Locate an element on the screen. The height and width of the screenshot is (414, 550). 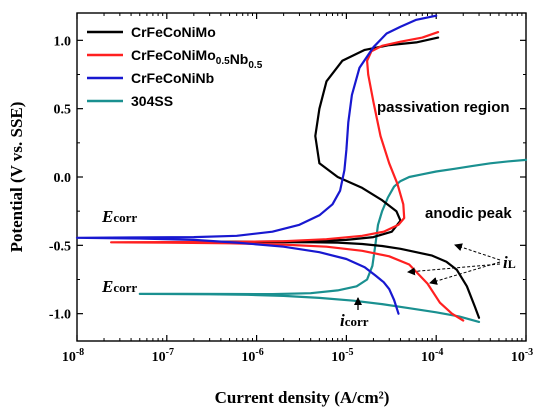
annotation-ecorr-lower: Ecorr is located at coordinates (119, 286).